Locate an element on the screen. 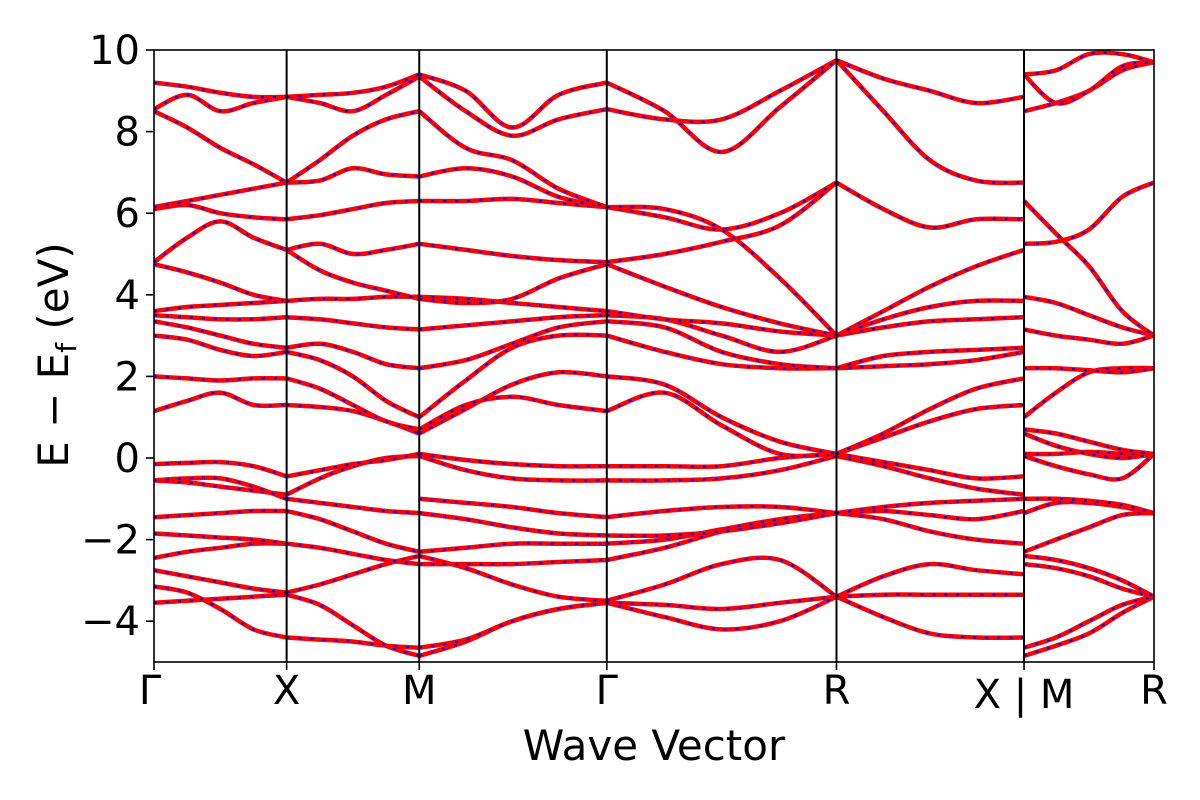 Image resolution: width=1200 pixels, height=800 pixels. y-axis-ticks: −4 −2 0 2 4 6 8 10 is located at coordinates (117, 336).